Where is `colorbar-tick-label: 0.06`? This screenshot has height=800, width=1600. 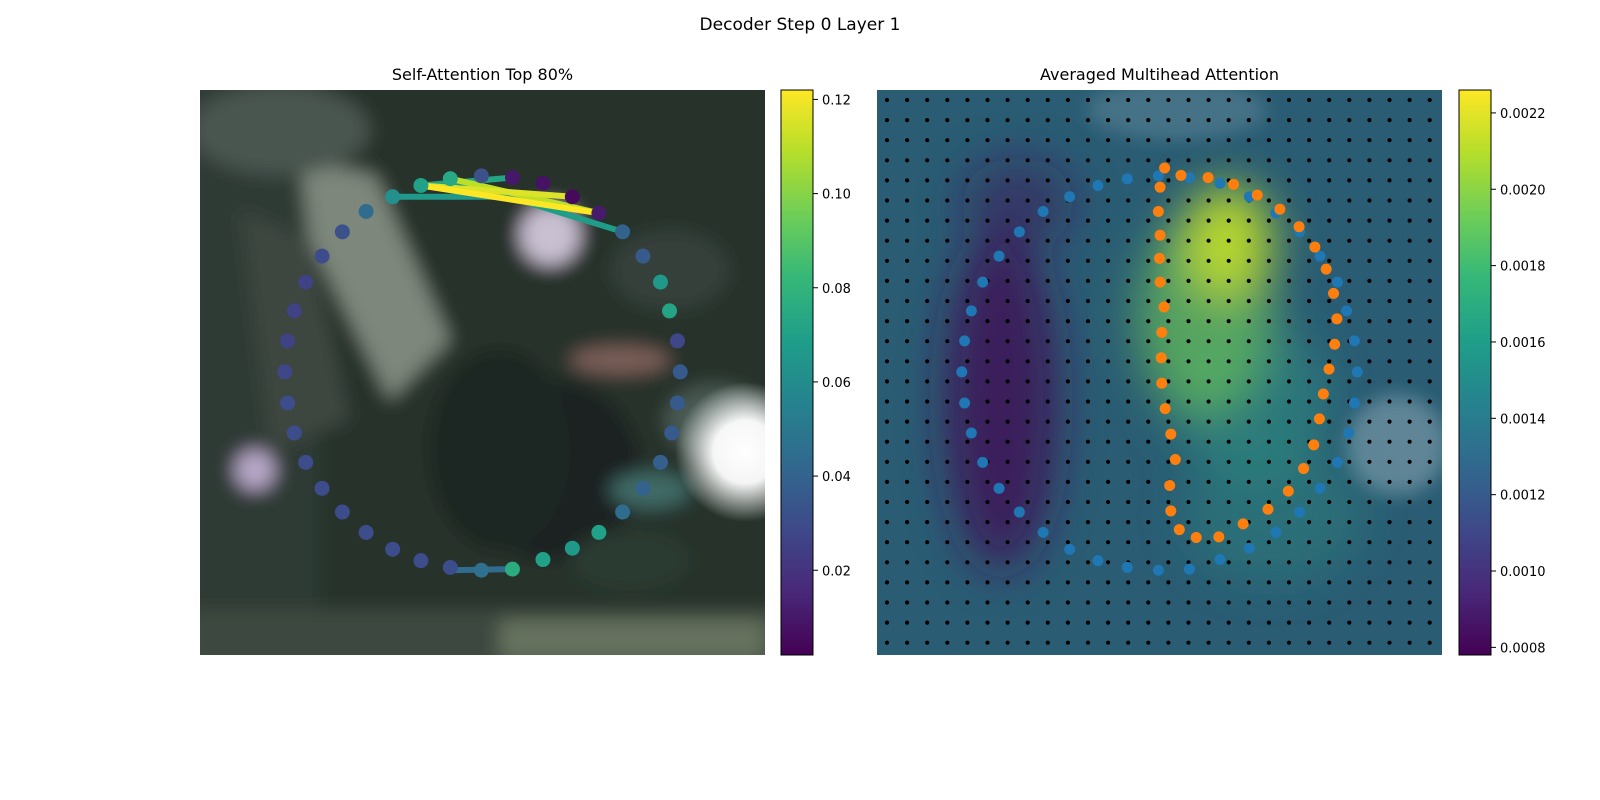 colorbar-tick-label: 0.06 is located at coordinates (836, 383).